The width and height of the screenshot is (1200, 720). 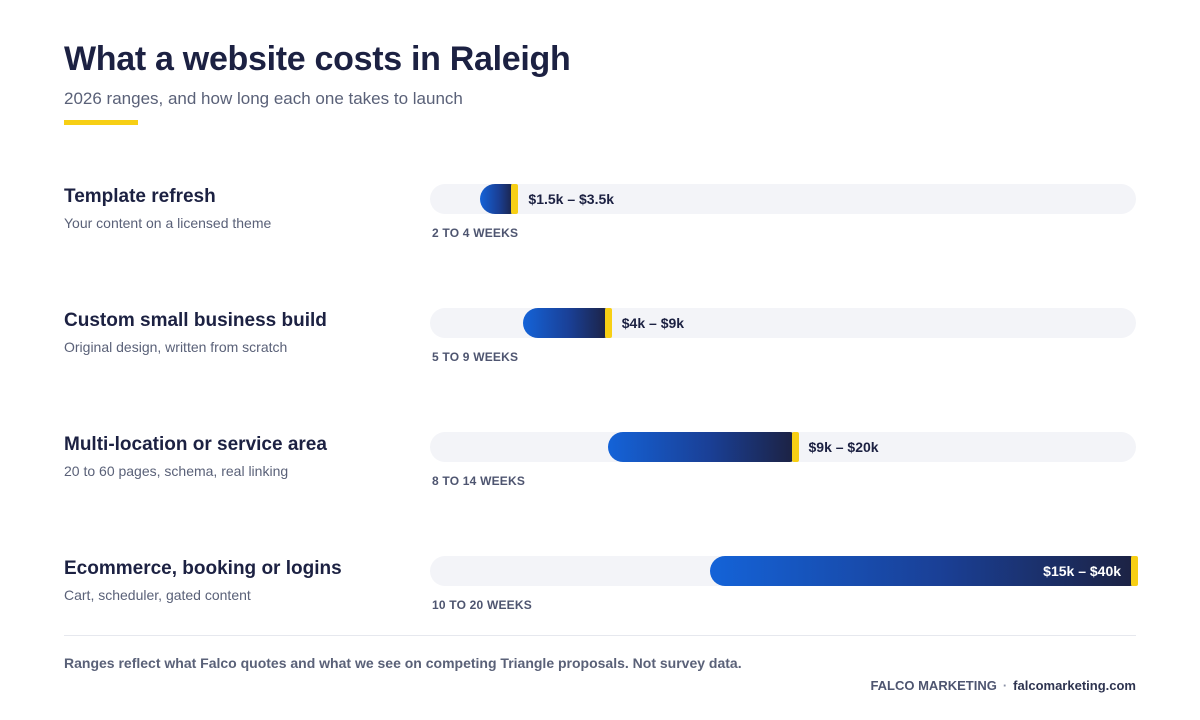 I want to click on row-description: 20 to 60 pages, schema, real linking, so click(x=176, y=471).